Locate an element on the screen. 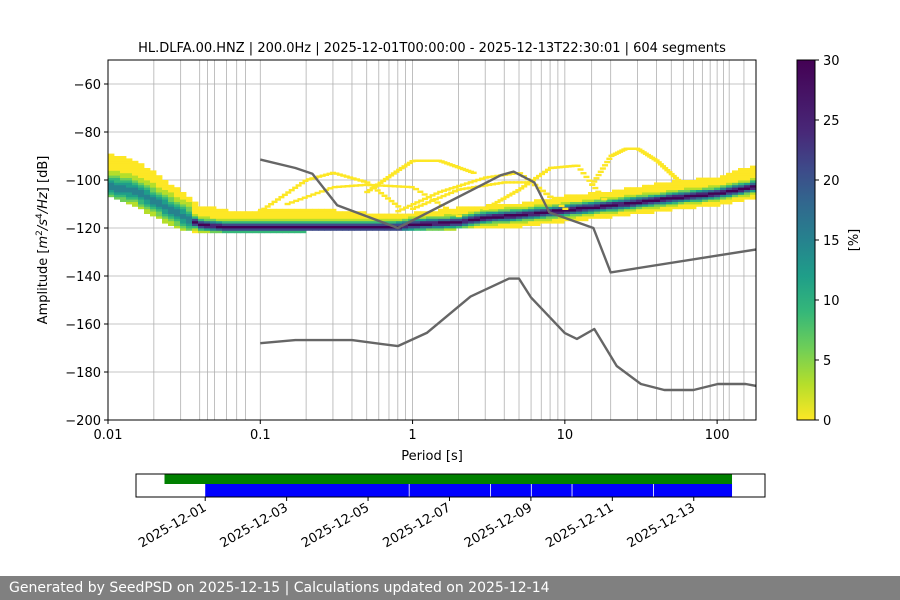  x-tick-label: 100 is located at coordinates (717, 435).